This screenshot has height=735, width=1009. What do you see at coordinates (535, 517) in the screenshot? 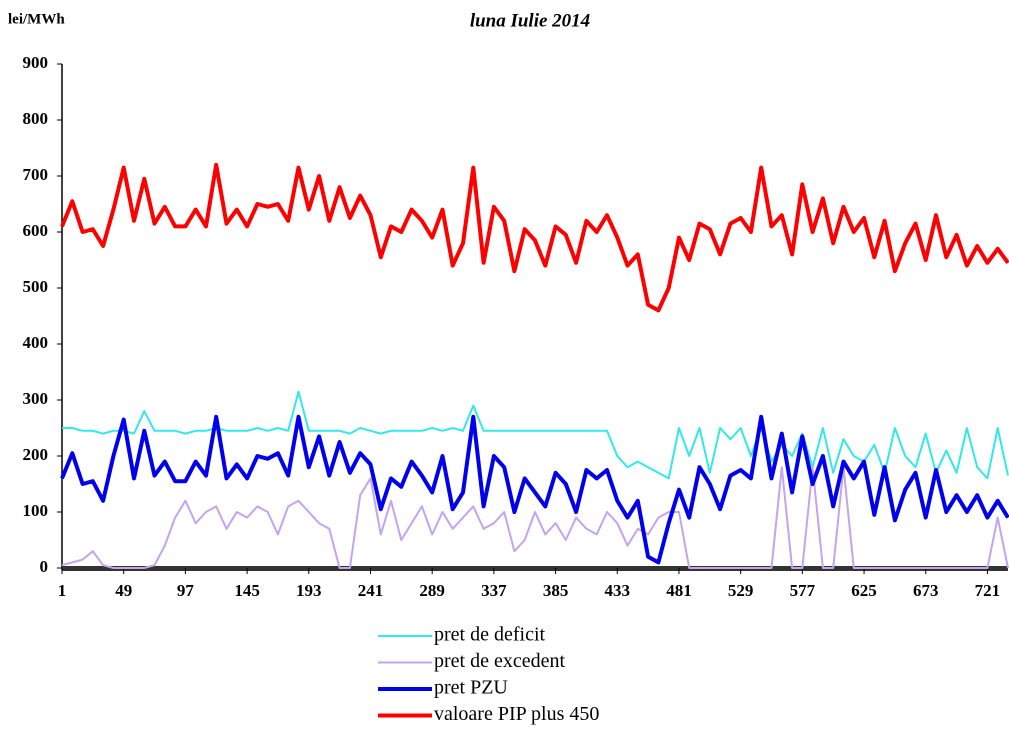
I see `series-line` at bounding box center [535, 517].